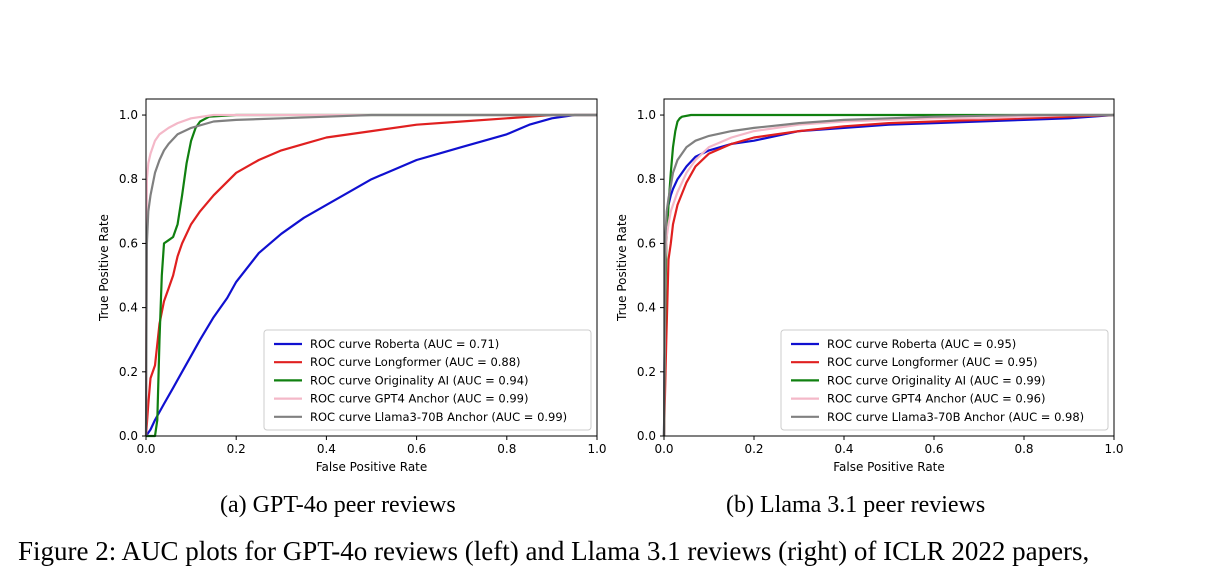 This screenshot has width=1224, height=574. What do you see at coordinates (936, 380) in the screenshot?
I see `legend-entry: ROC curve Originality AI (AUC = 0.99)` at bounding box center [936, 380].